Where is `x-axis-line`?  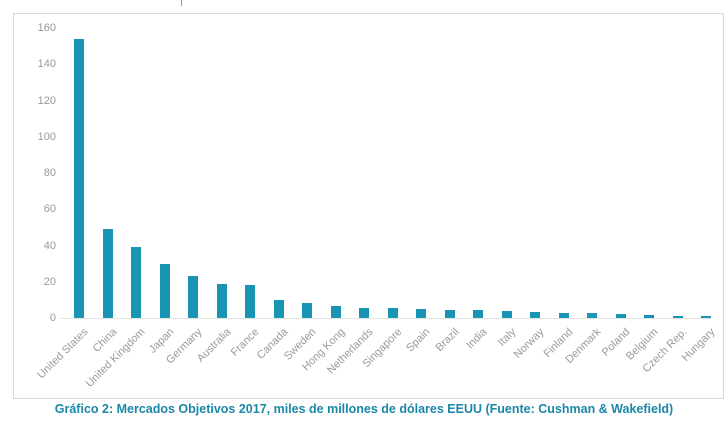
x-axis-line is located at coordinates (386, 318).